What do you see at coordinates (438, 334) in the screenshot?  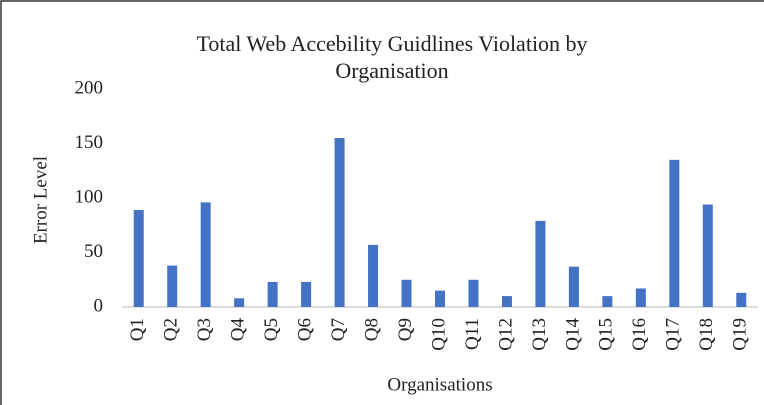 I see `x-tick-label: Q10` at bounding box center [438, 334].